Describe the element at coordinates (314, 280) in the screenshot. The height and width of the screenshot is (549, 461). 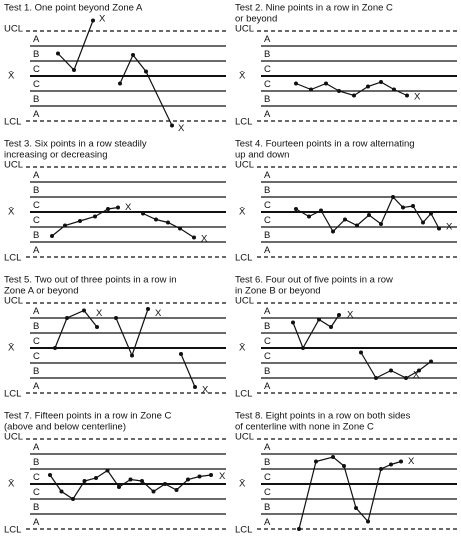
I see `panel-title: Test 6. Four out of five points in a row` at that location.